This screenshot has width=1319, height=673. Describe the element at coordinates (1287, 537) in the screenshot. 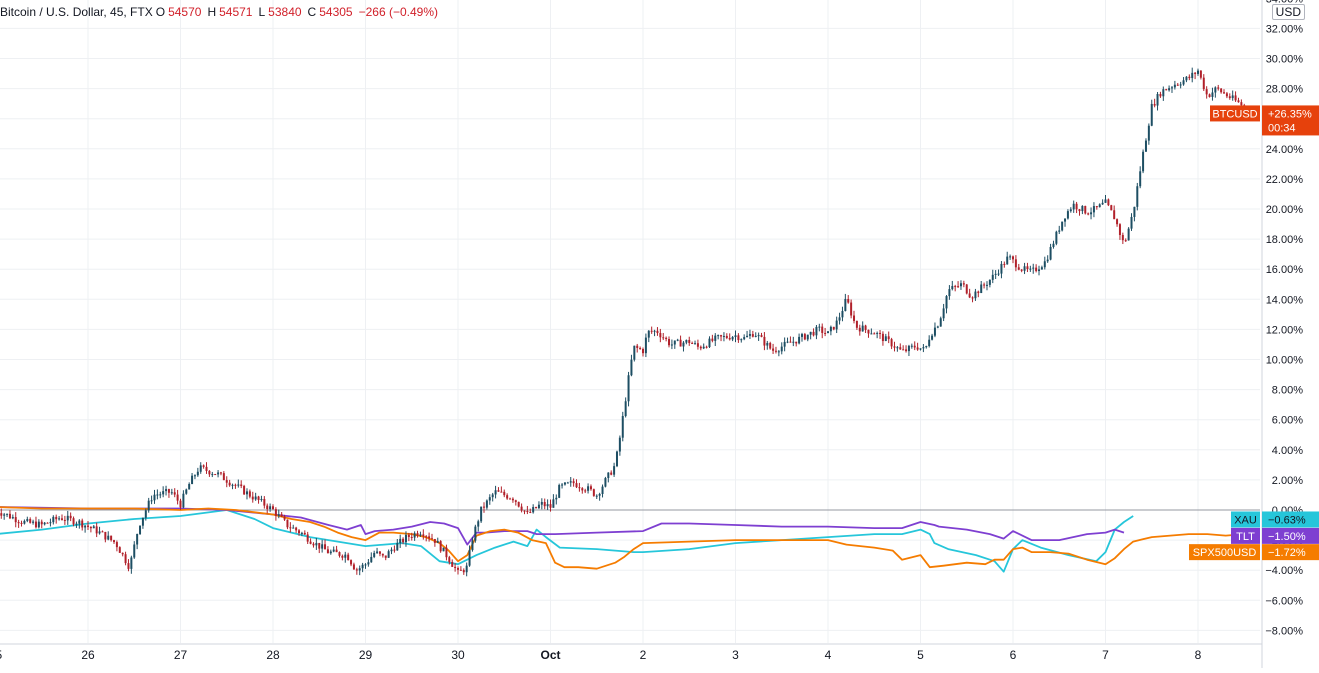

I see `series-value-text: −1.50%` at that location.